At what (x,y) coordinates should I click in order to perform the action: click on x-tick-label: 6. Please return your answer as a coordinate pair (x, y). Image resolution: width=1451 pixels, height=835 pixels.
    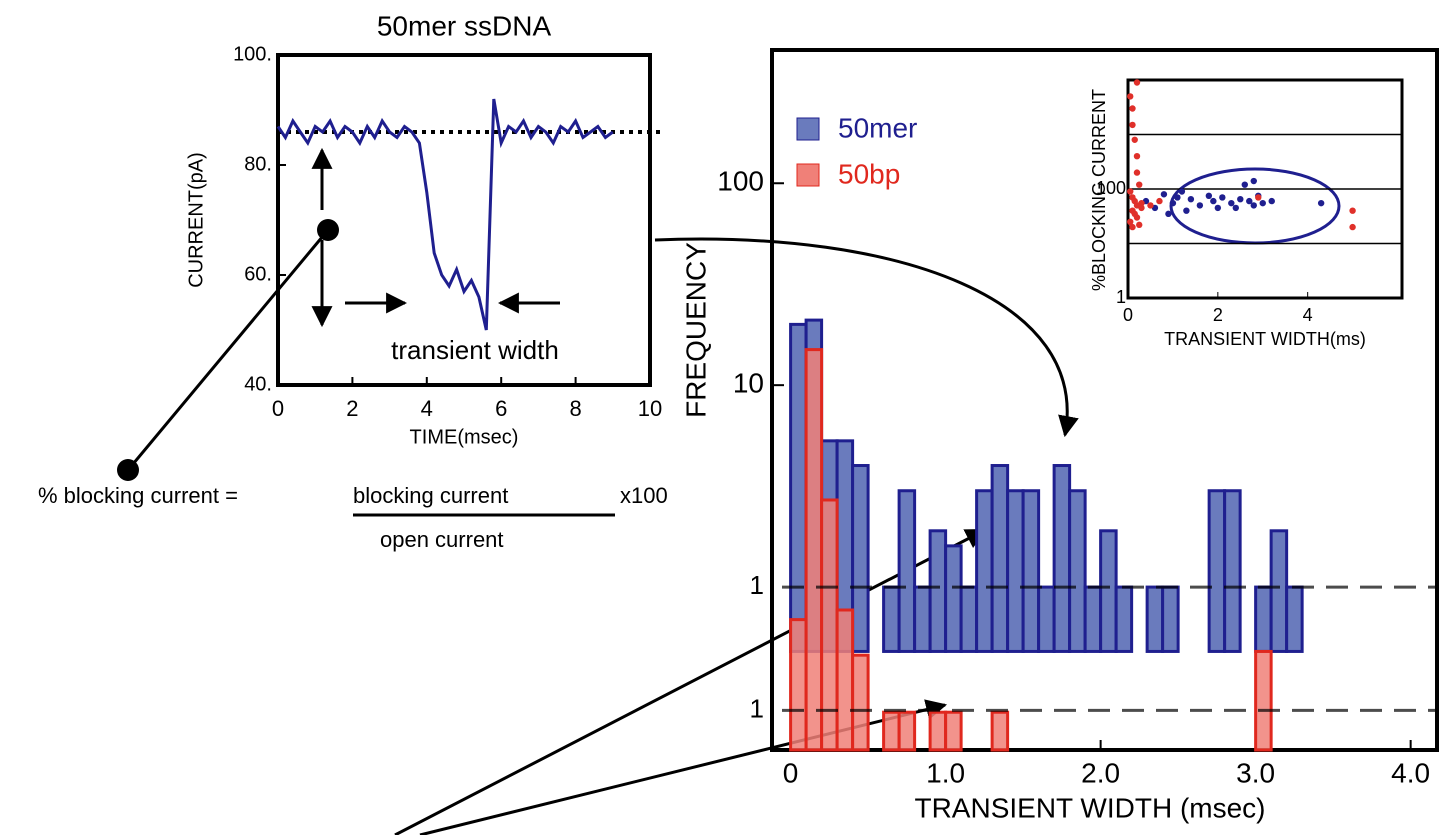
    Looking at the image, I should click on (501, 408).